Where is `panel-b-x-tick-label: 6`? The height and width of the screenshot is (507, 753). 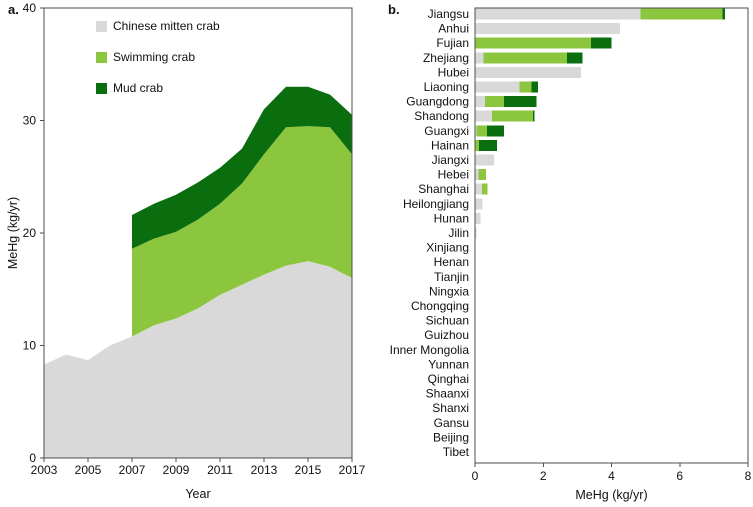 panel-b-x-tick-label: 6 is located at coordinates (679, 476).